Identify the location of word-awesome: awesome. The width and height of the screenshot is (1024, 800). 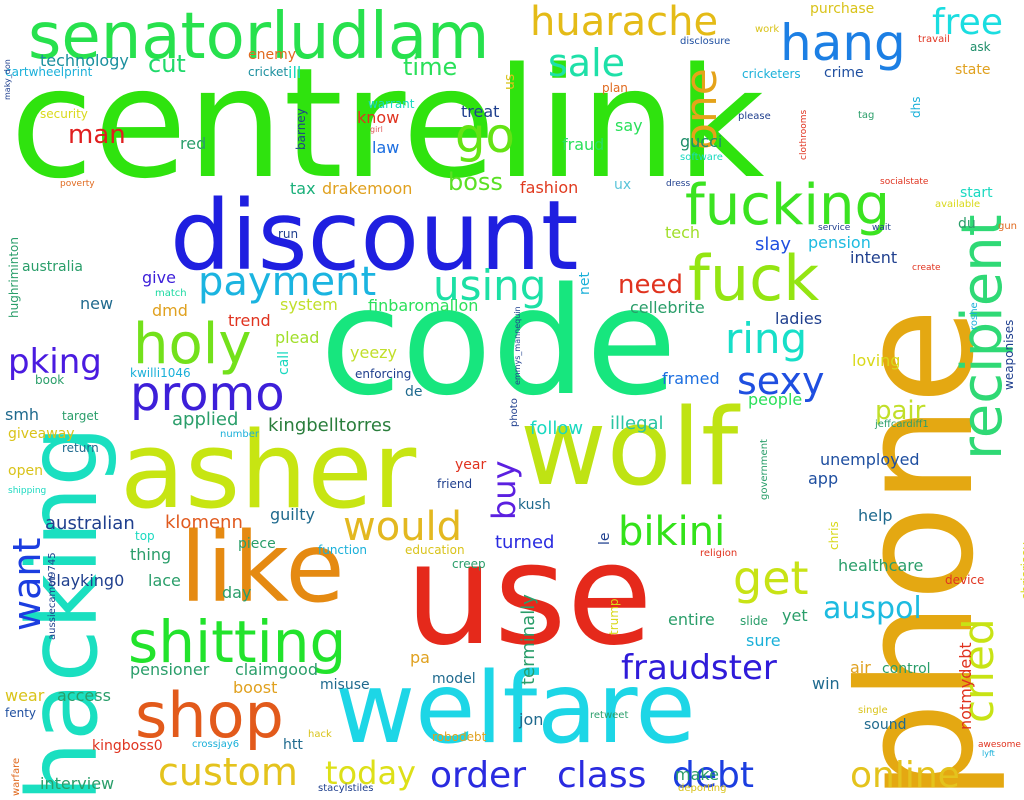
(999, 745).